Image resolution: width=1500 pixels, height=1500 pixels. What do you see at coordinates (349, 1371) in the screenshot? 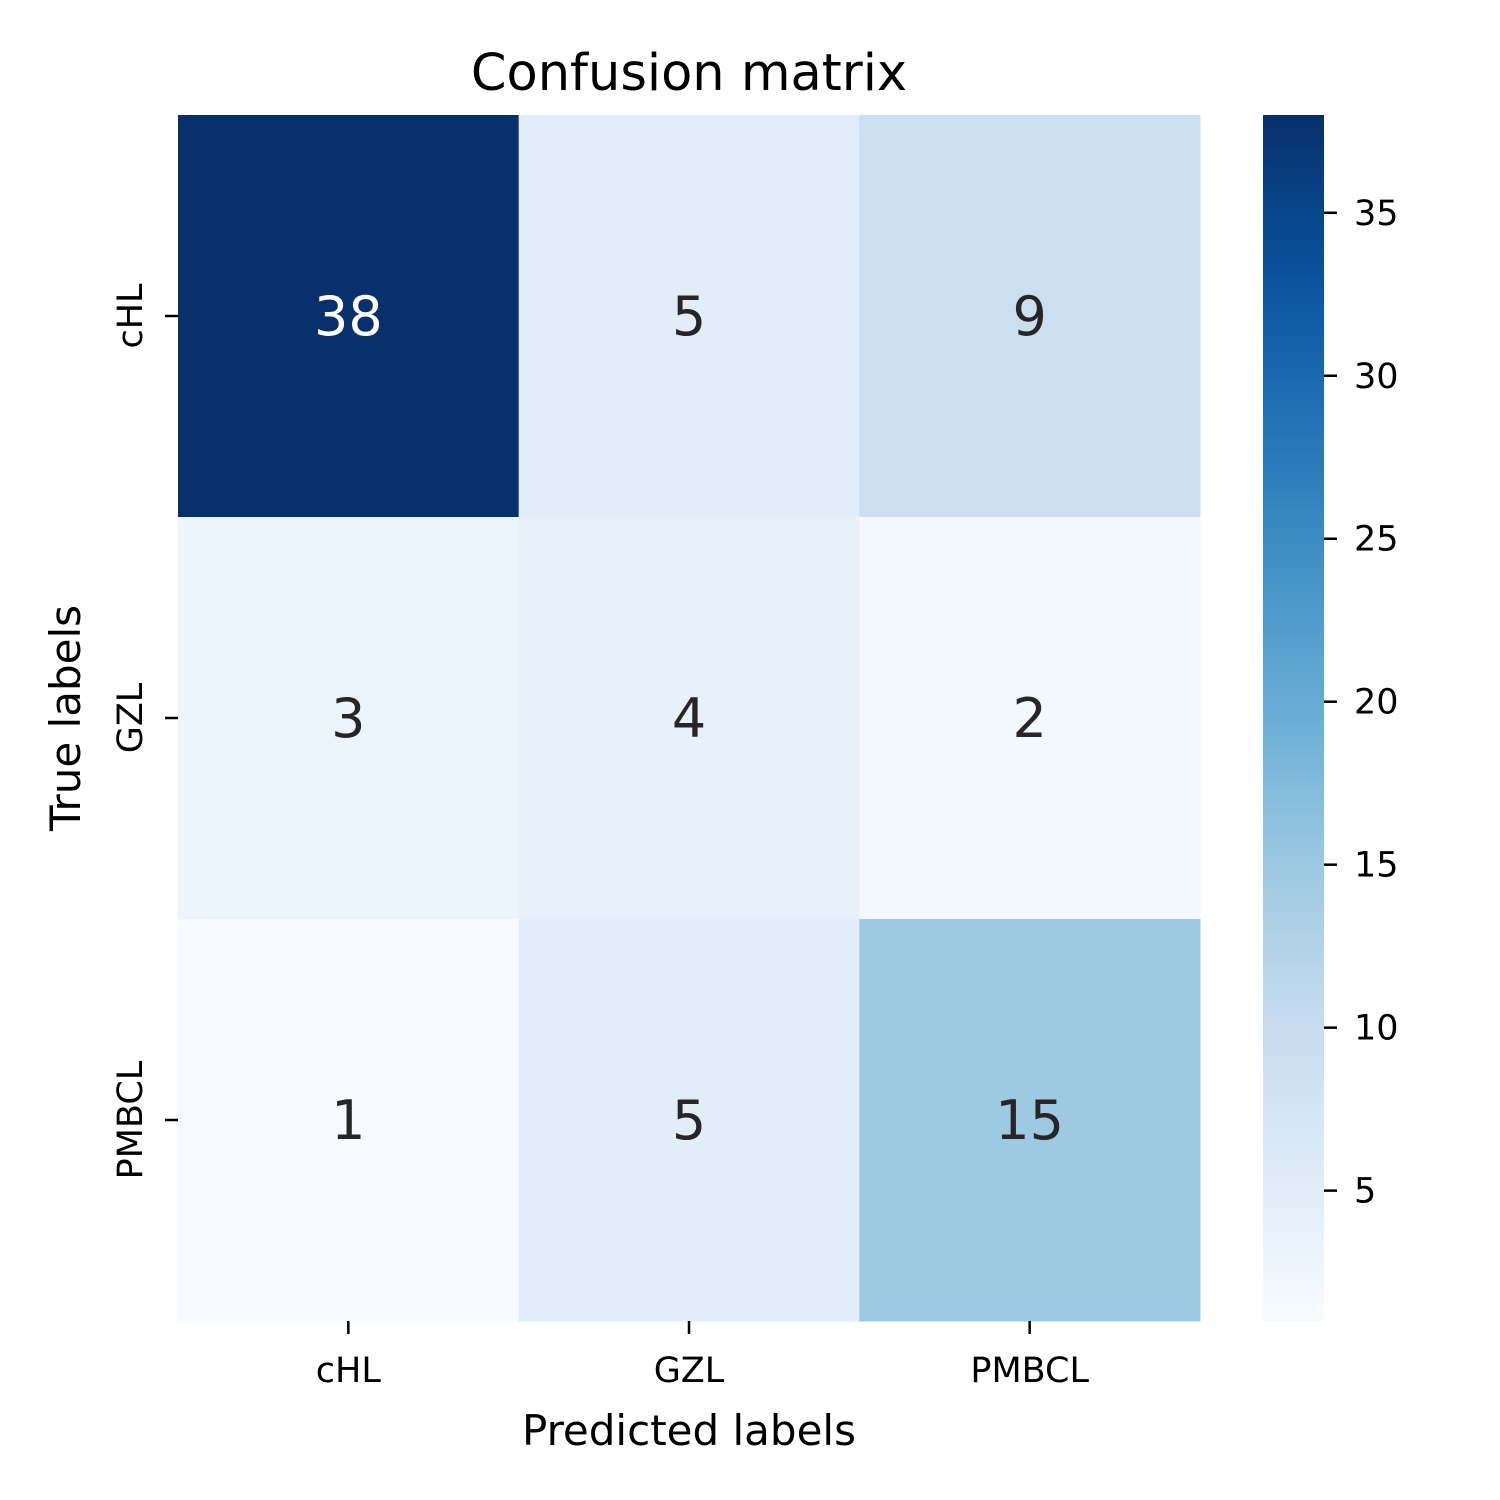
I see `x-tick-label: cHL` at bounding box center [349, 1371].